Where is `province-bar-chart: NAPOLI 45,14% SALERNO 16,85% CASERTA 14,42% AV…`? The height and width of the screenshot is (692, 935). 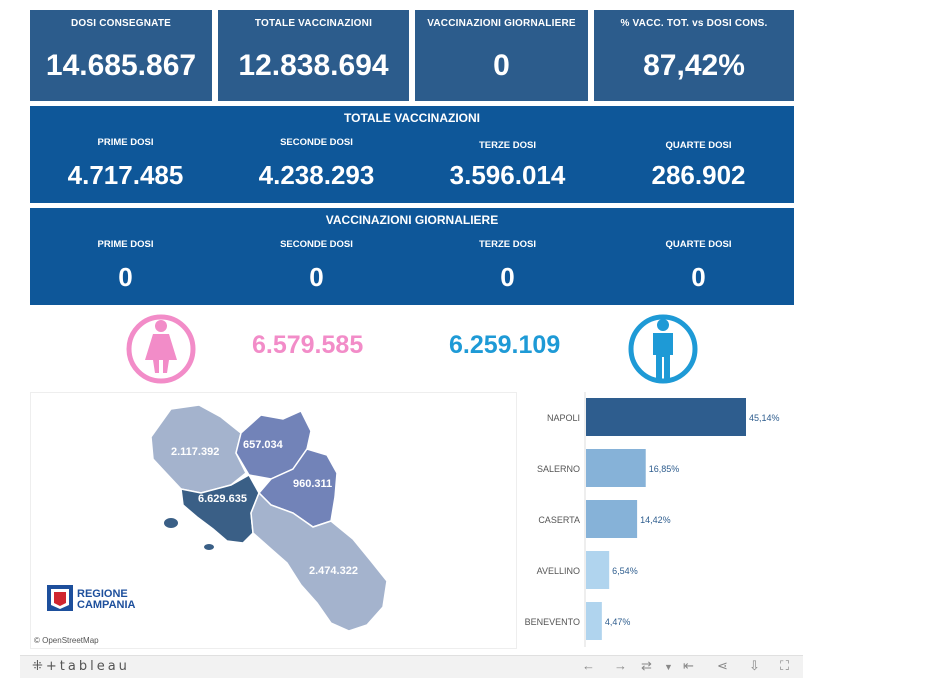
province-bar-chart: NAPOLI 45,14% SALERNO 16,85% CASERTA 14,42% AV… is located at coordinates (660, 519).